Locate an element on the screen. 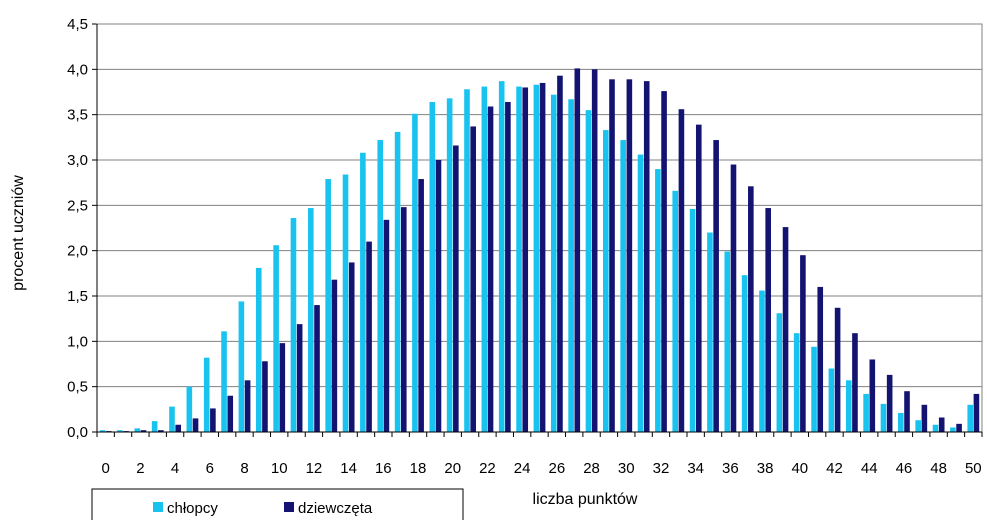 The image size is (987, 520). x-tick-label: 26 is located at coordinates (557, 468).